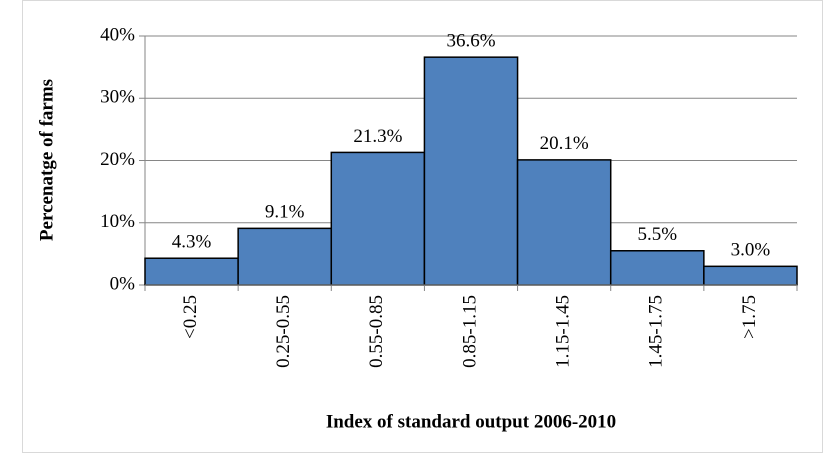 This screenshot has height=454, width=824. What do you see at coordinates (657, 234) in the screenshot?
I see `data-label: 5.5%` at bounding box center [657, 234].